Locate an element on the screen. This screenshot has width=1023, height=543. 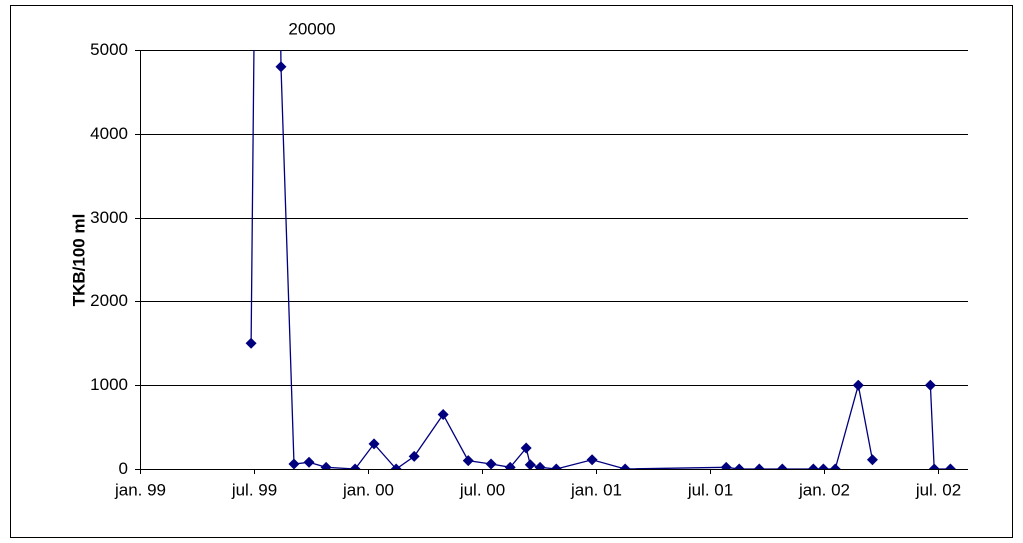
x-tick-label: jan. 99 is located at coordinates (140, 489).